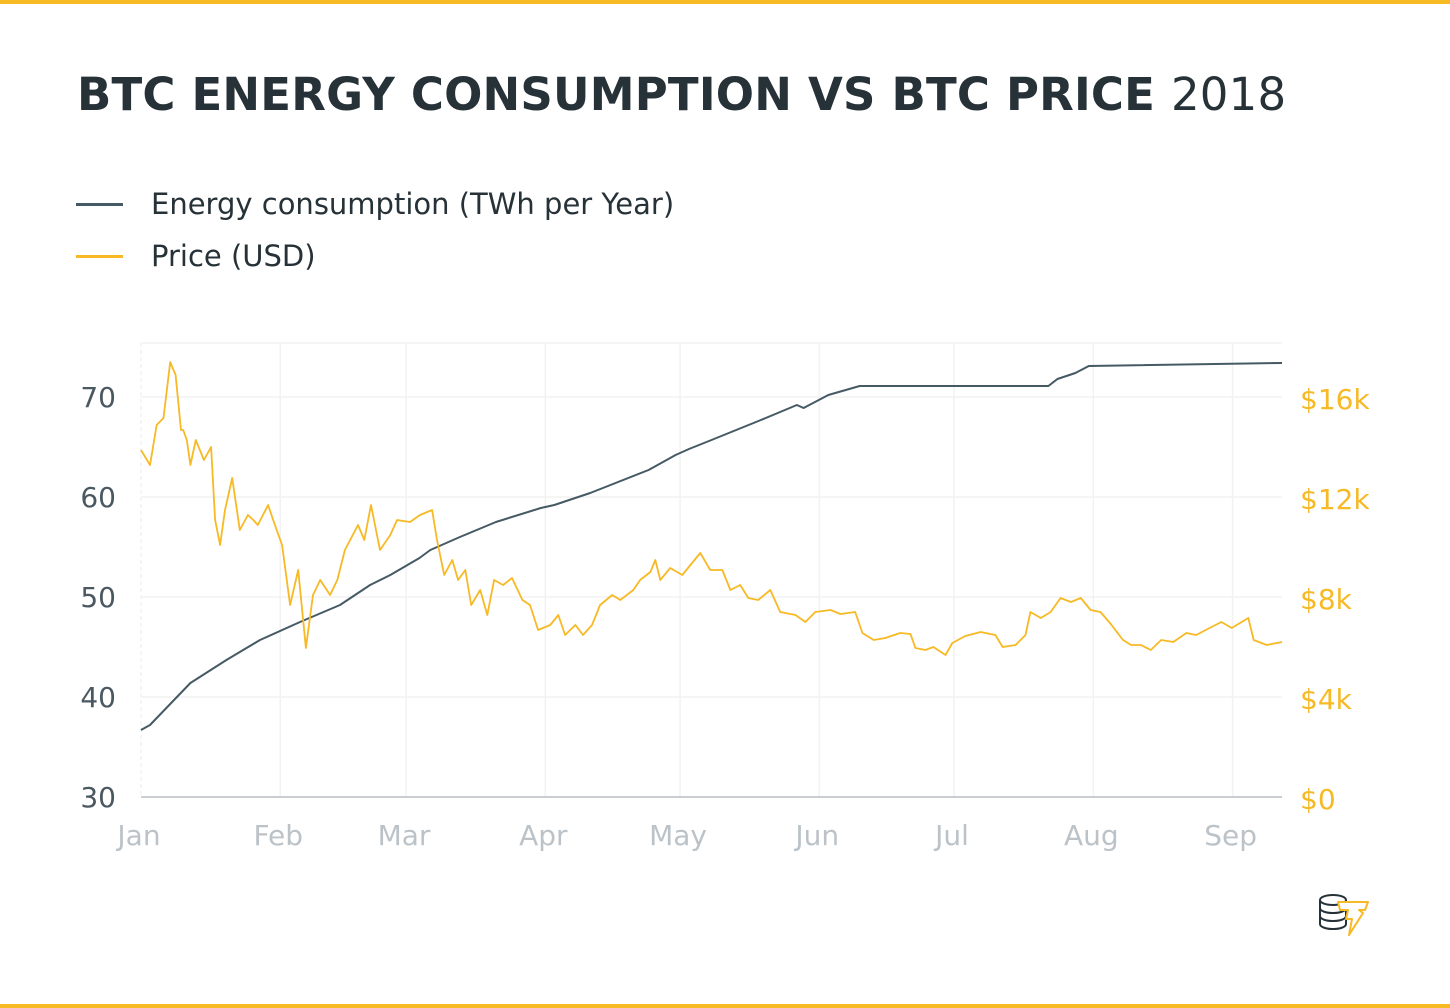 Image resolution: width=1450 pixels, height=1008 pixels. I want to click on y-tick-label: 60, so click(98, 497).